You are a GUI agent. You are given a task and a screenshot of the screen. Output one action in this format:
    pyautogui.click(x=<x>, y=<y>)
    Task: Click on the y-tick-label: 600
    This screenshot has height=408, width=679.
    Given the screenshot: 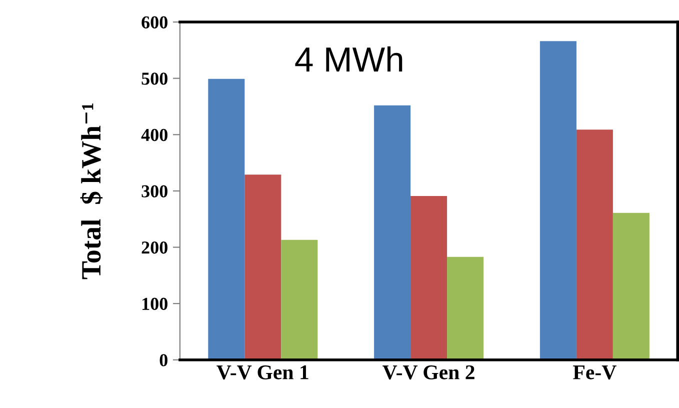 What is the action you would take?
    pyautogui.click(x=155, y=22)
    